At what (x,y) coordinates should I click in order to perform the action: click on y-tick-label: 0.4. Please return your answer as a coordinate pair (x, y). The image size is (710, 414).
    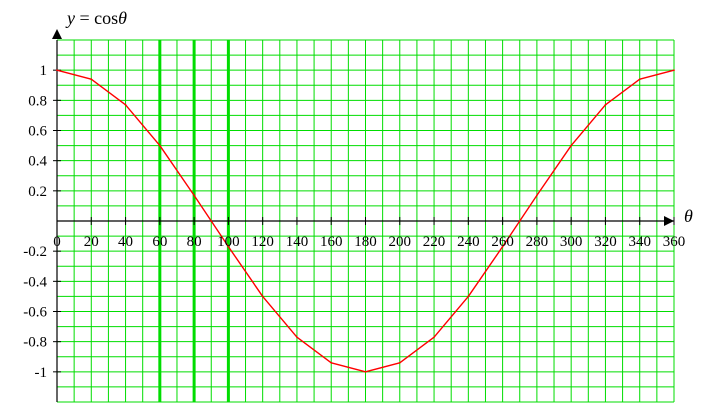
    Looking at the image, I should click on (37, 162).